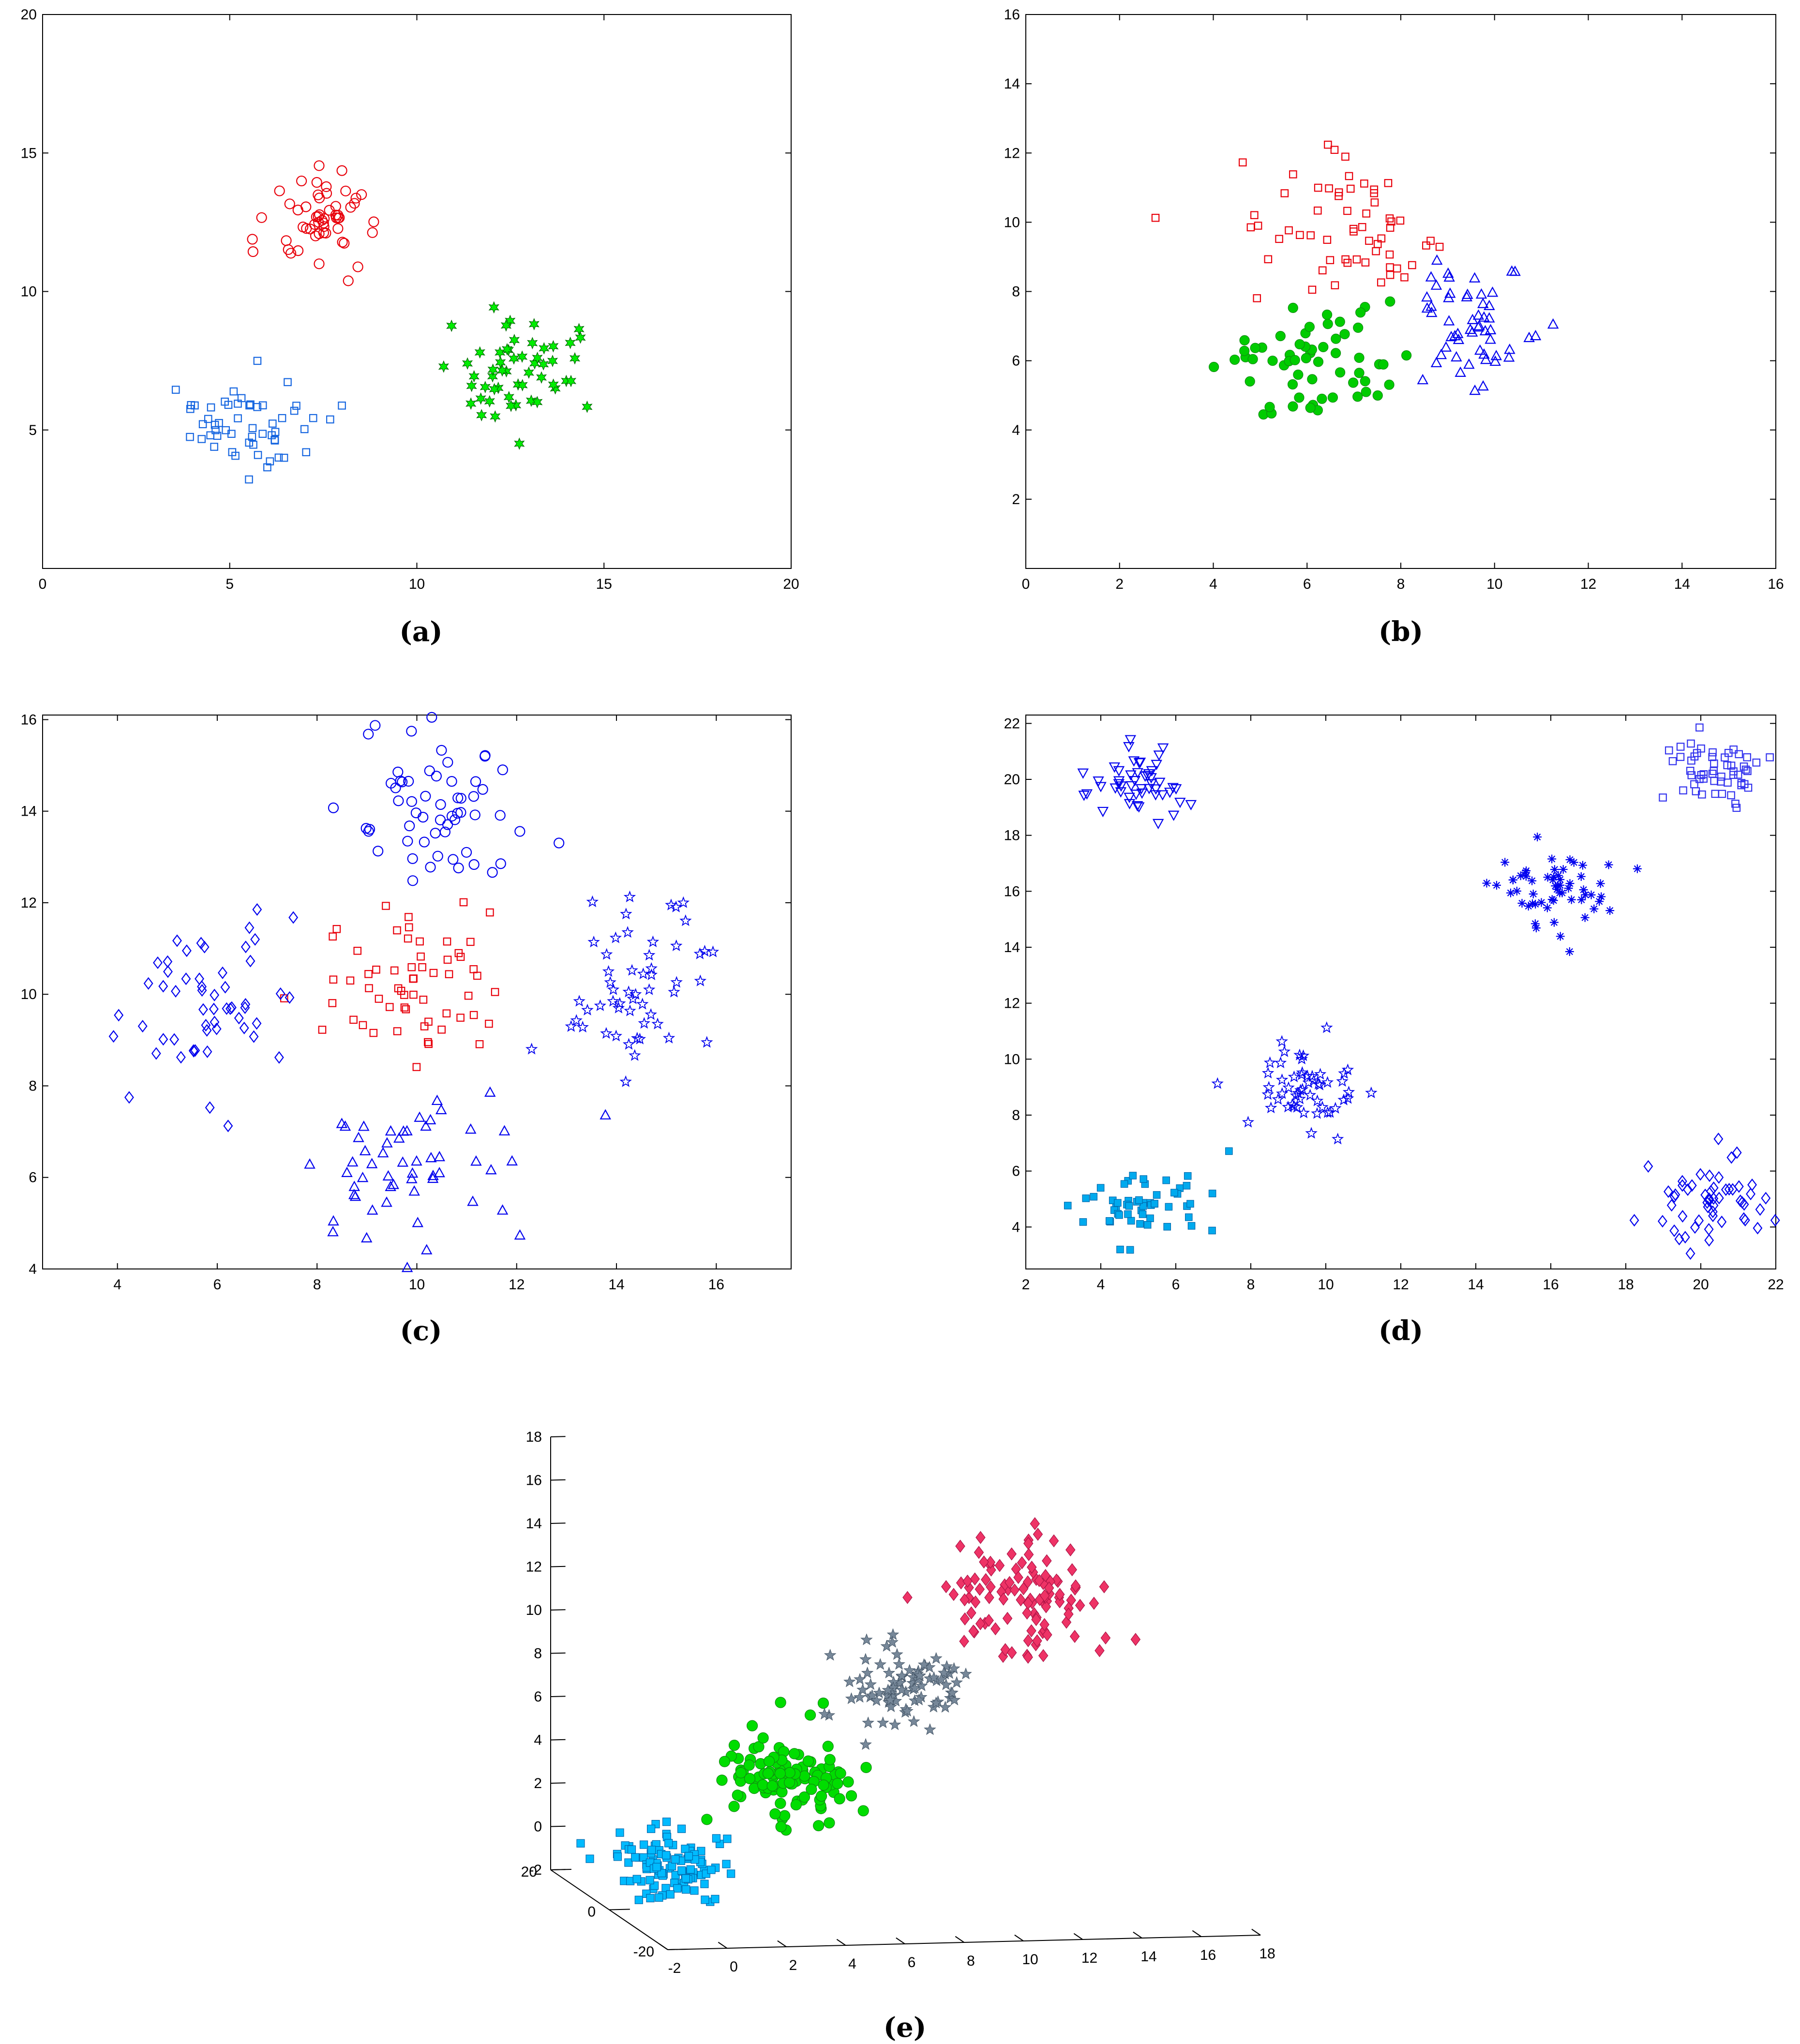 Image resolution: width=1800 pixels, height=2044 pixels. What do you see at coordinates (1026, 1285) in the screenshot?
I see `x-tick-label: 2` at bounding box center [1026, 1285].